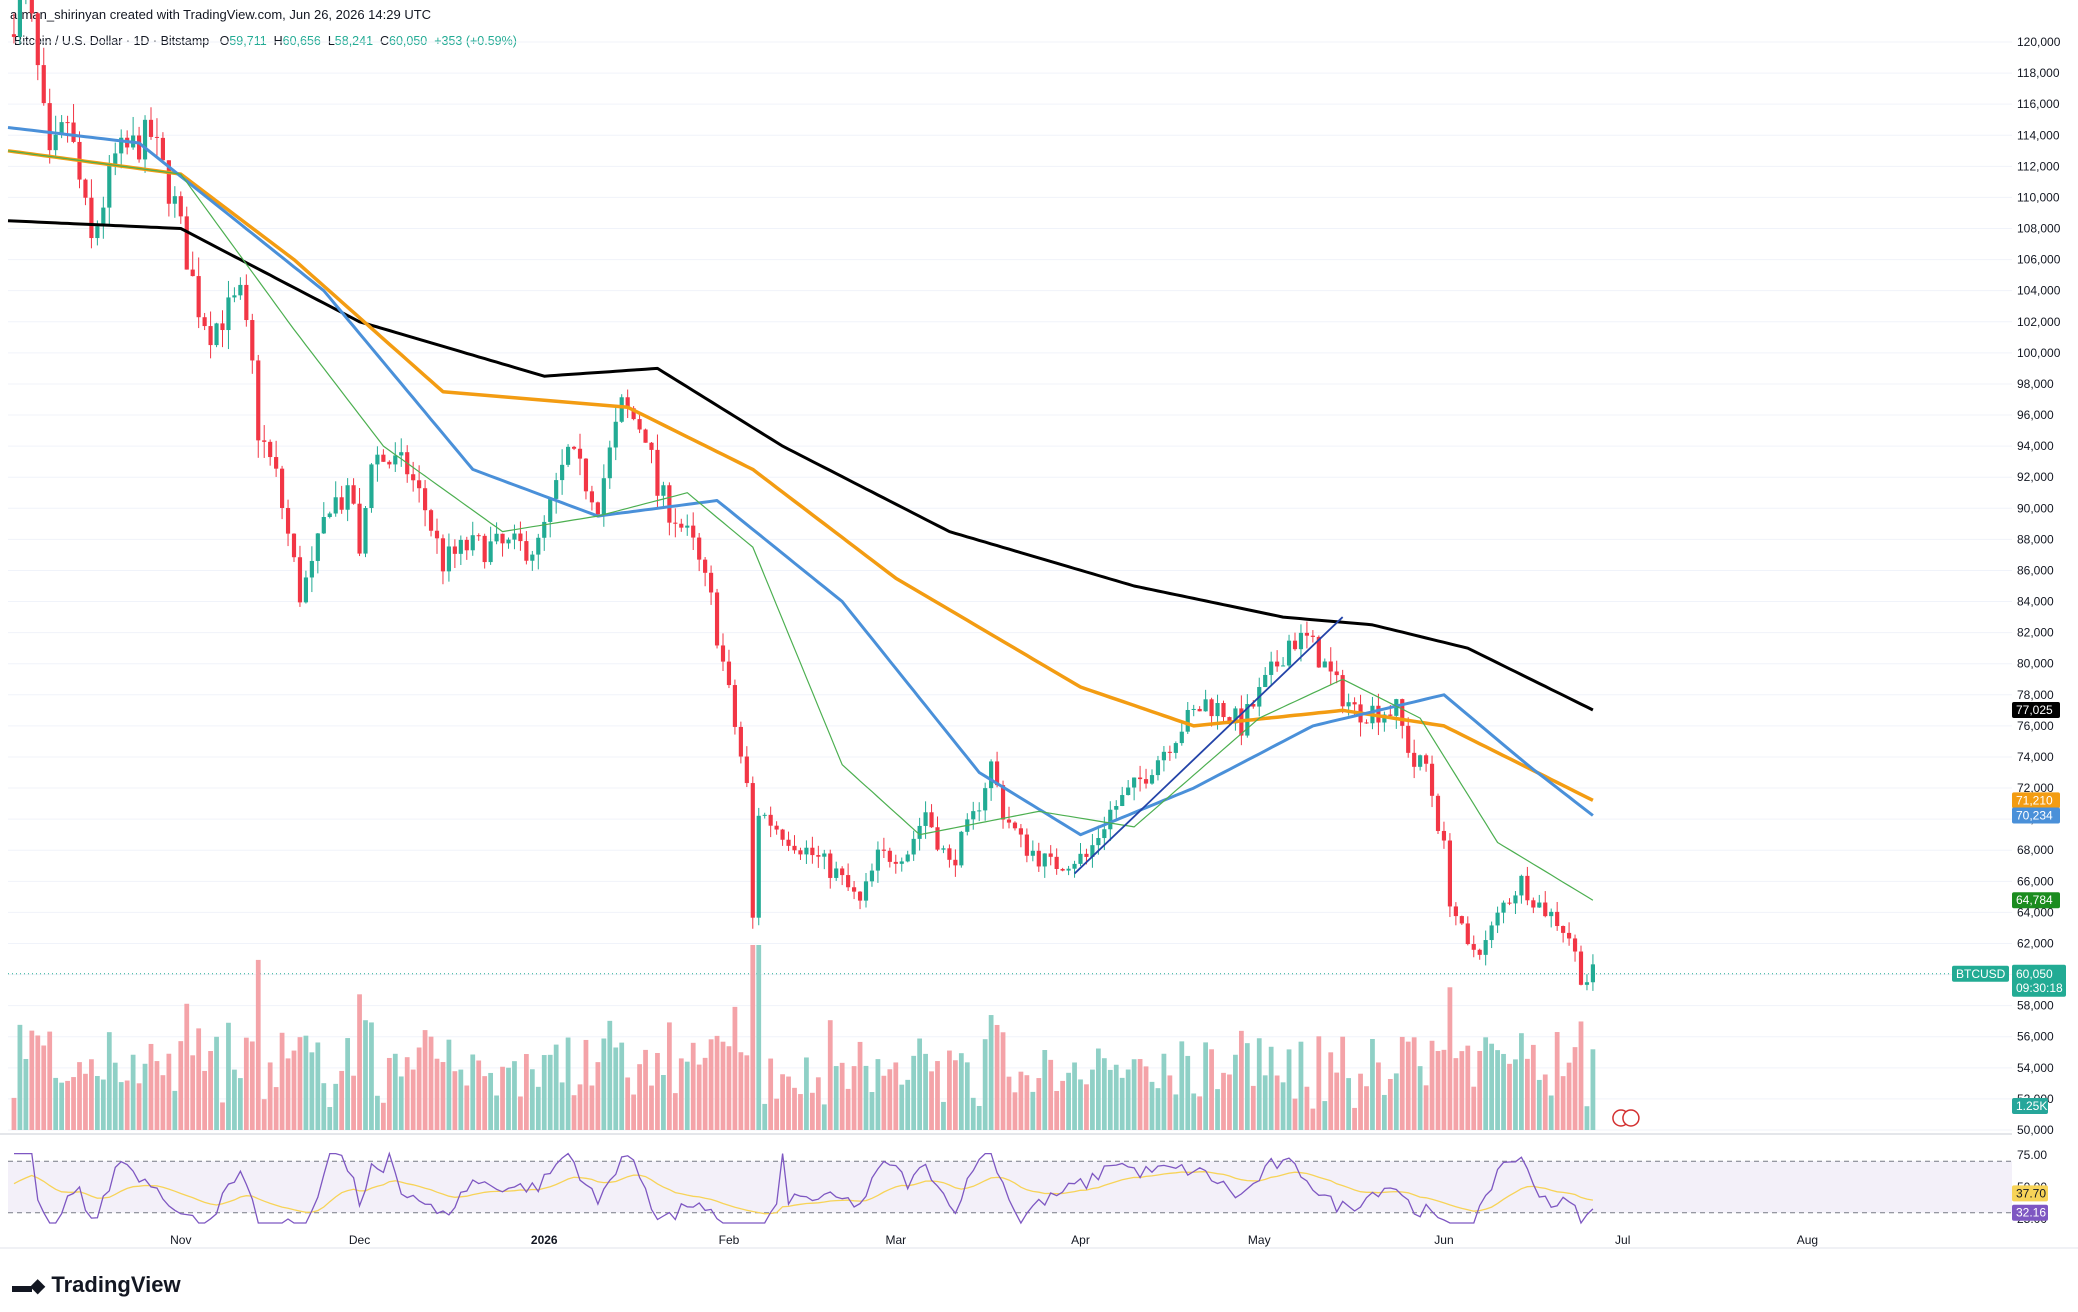 Image resolution: width=2078 pixels, height=1312 pixels. Describe the element at coordinates (2032, 1155) in the screenshot. I see `rsi-tick-label: 75.00` at that location.